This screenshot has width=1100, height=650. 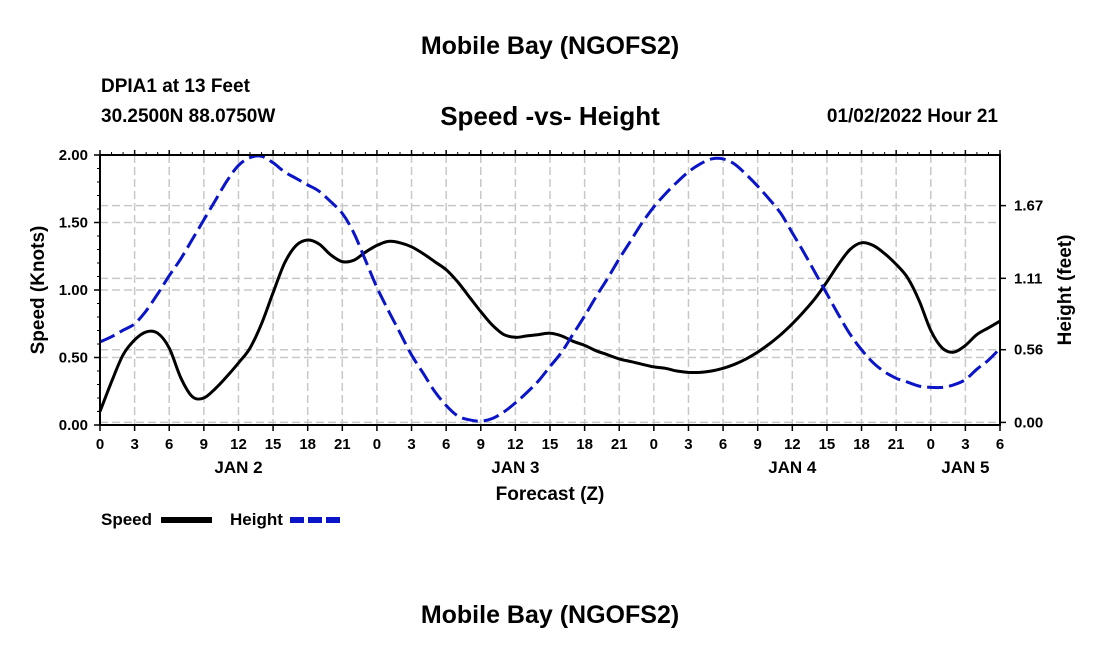 What do you see at coordinates (73, 425) in the screenshot?
I see `y-tick-label: 0.00` at bounding box center [73, 425].